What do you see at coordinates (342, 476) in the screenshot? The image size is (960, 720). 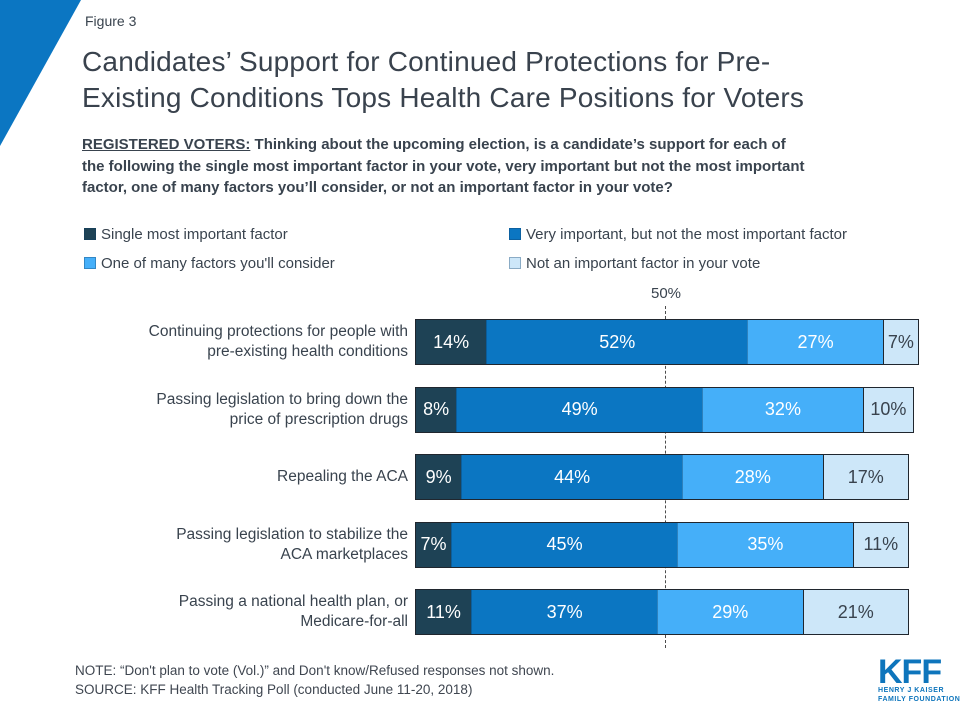 I see `category-label-line: Repealing the ACA` at bounding box center [342, 476].